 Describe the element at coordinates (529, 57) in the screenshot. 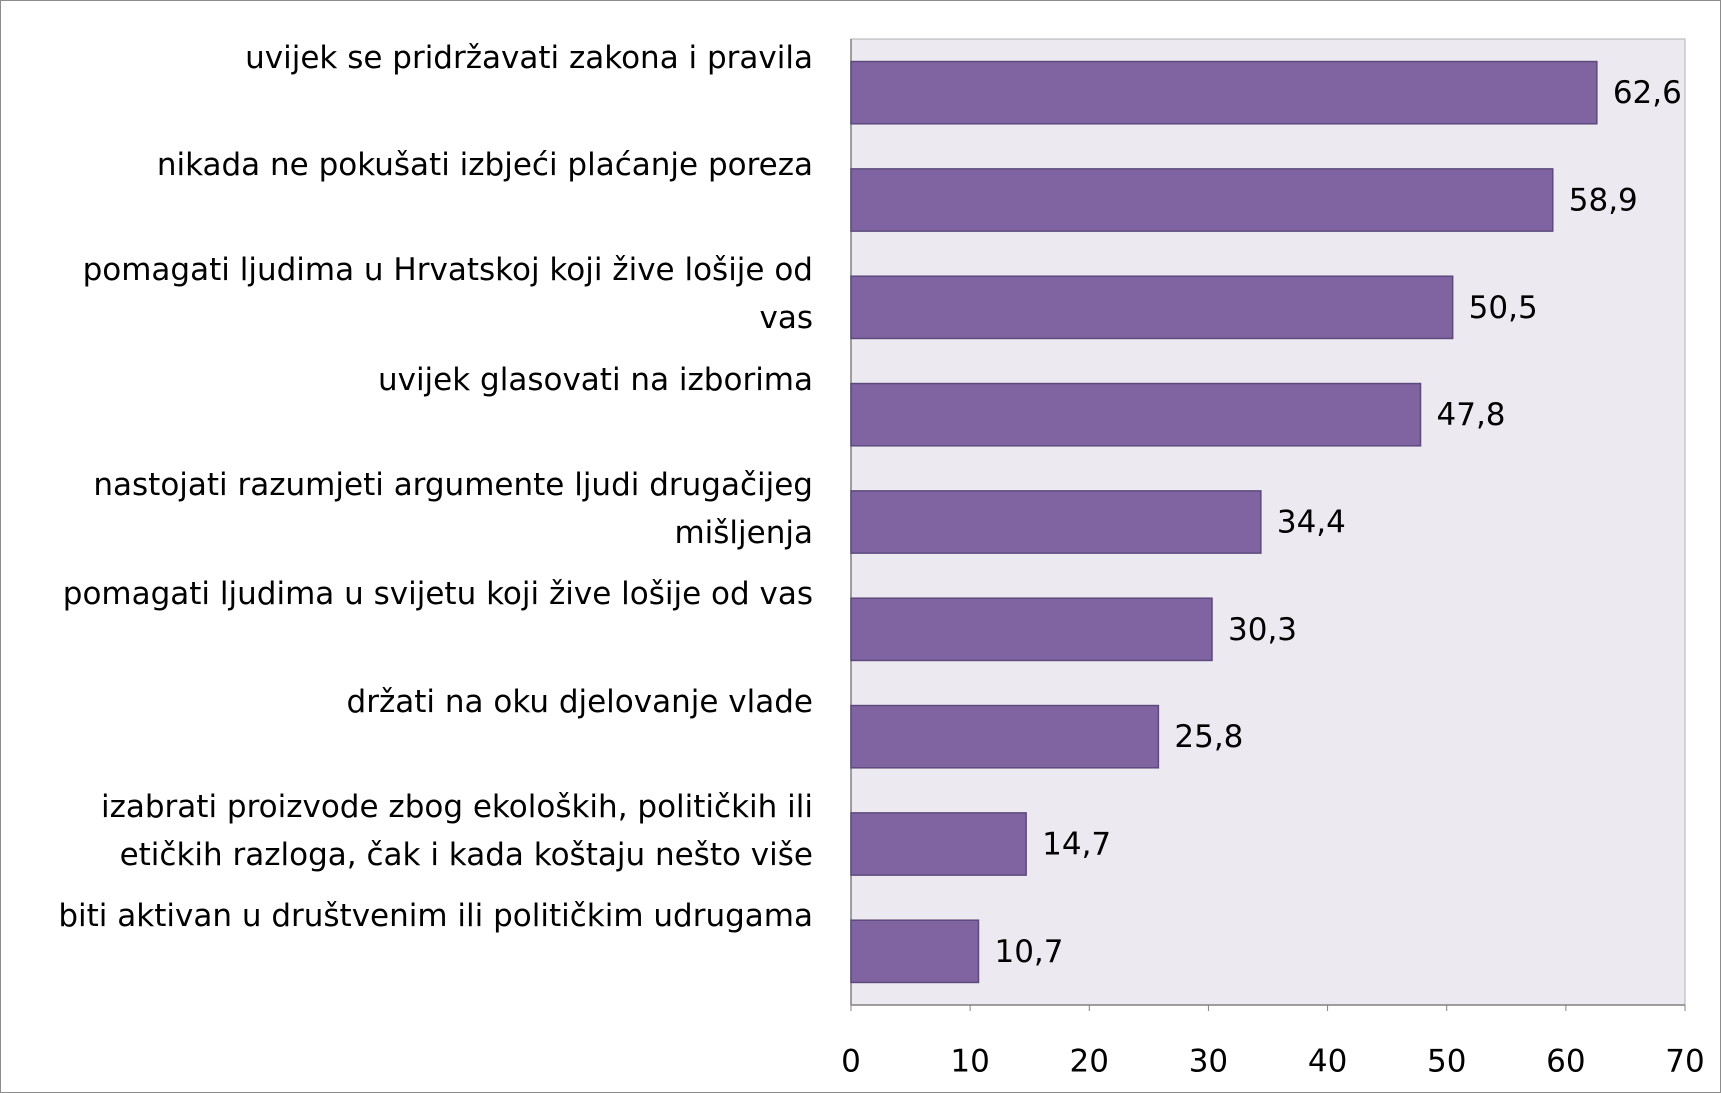

I see `category-label: uvijek se pridržavati zakona i pravila` at that location.